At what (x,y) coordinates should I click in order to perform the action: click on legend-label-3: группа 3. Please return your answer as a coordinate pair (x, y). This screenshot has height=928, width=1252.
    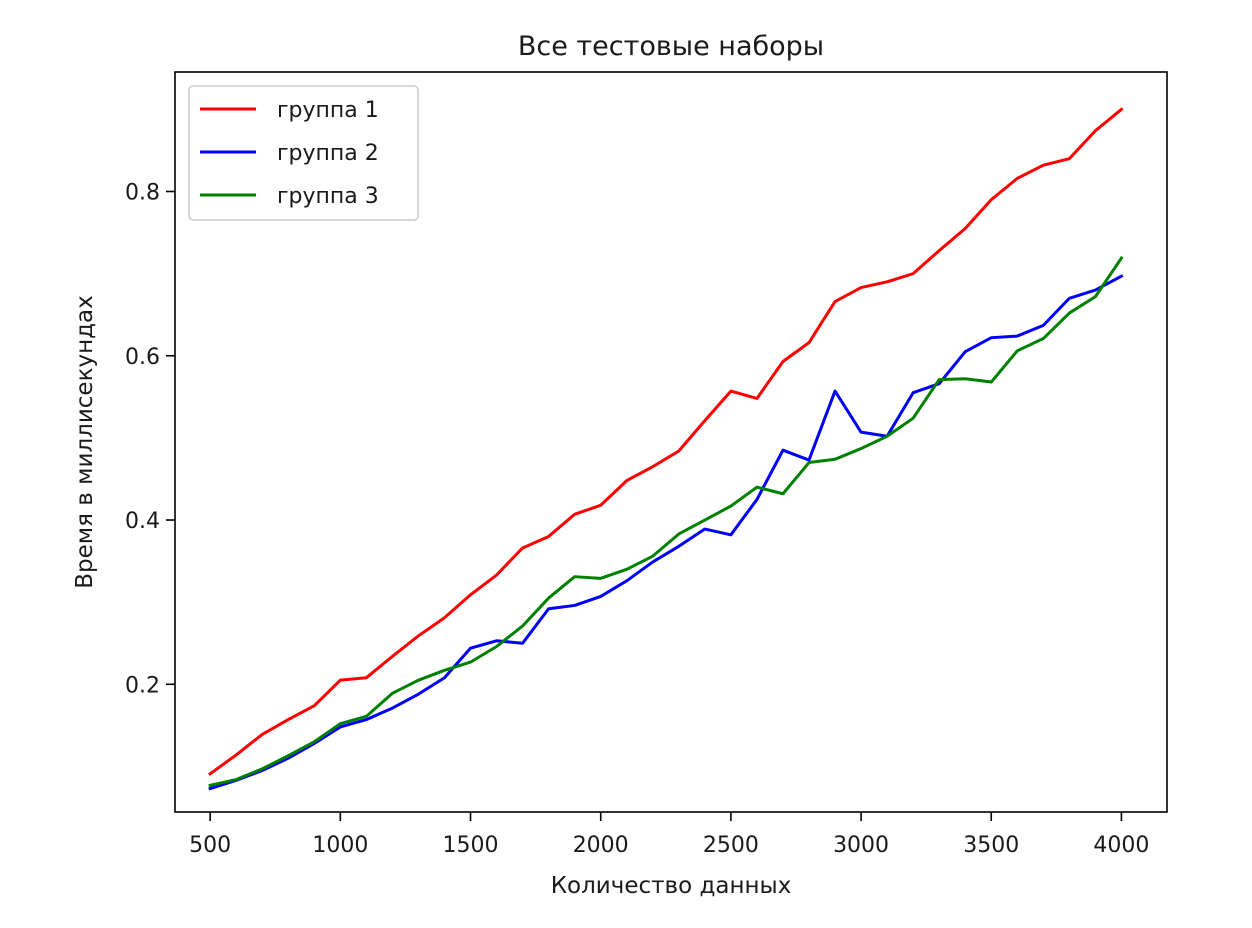
    Looking at the image, I should click on (328, 196).